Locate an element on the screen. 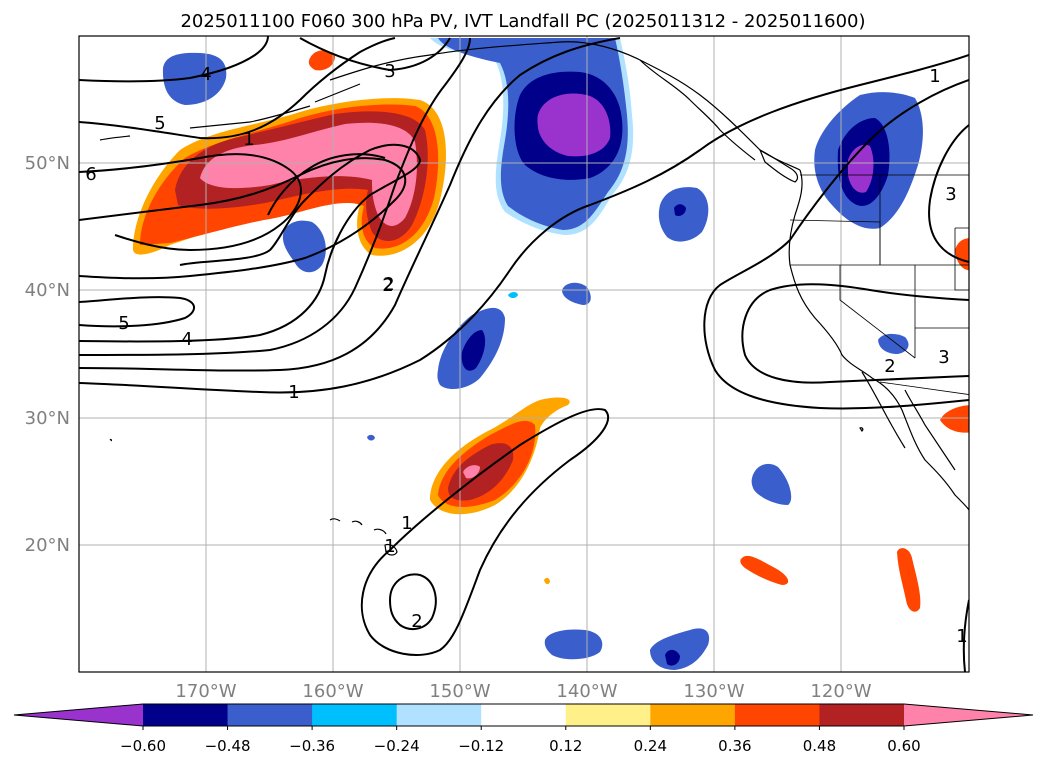  political-borders is located at coordinates (879, 284).